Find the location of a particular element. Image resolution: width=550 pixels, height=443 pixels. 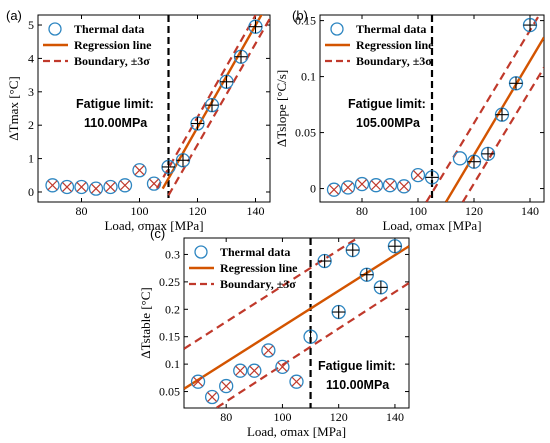

fatigue-limit-annotation: Fatigue limit: 105.00MPa is located at coordinates (387, 113).